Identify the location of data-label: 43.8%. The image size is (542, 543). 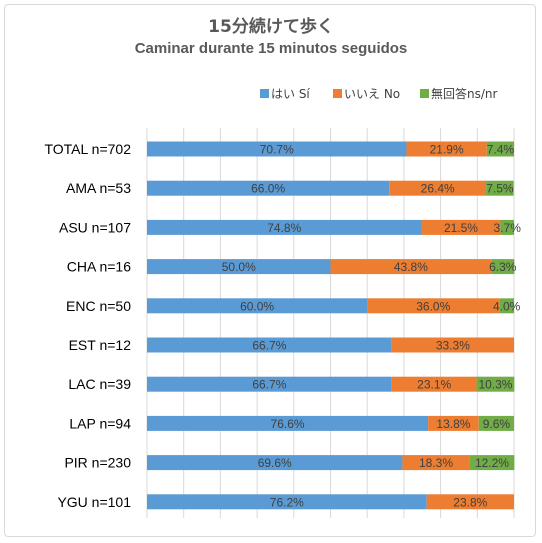
(411, 267).